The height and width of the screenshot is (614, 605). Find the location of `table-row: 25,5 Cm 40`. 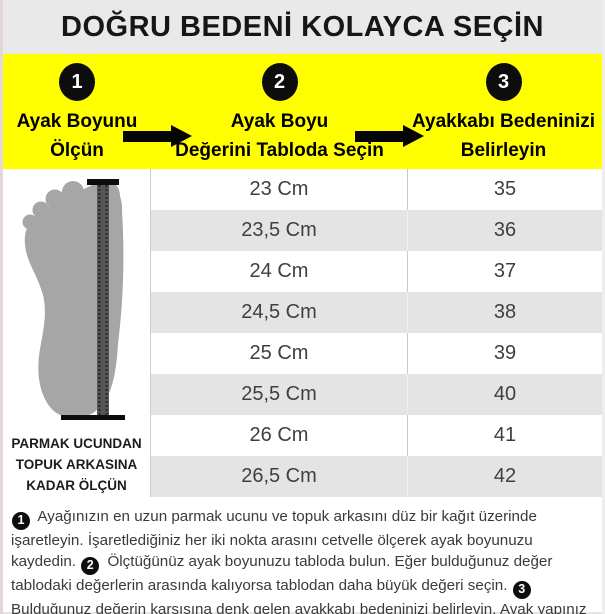

table-row: 25,5 Cm 40 is located at coordinates (376, 394).